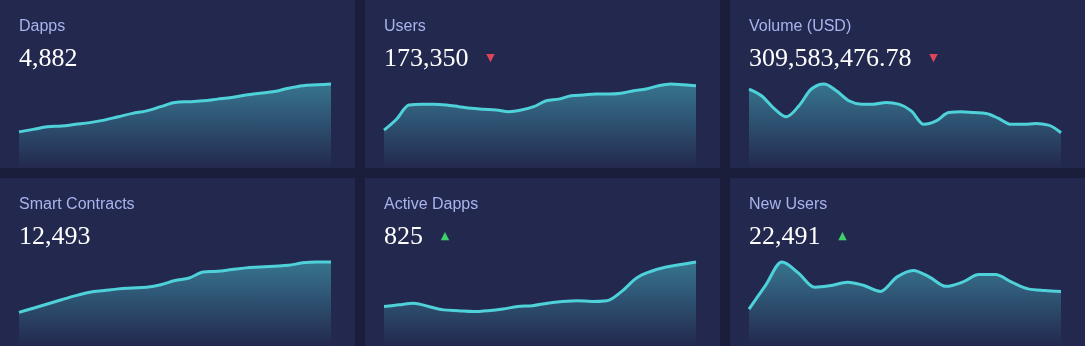  I want to click on chart-title: Smart Contracts, so click(77, 203).